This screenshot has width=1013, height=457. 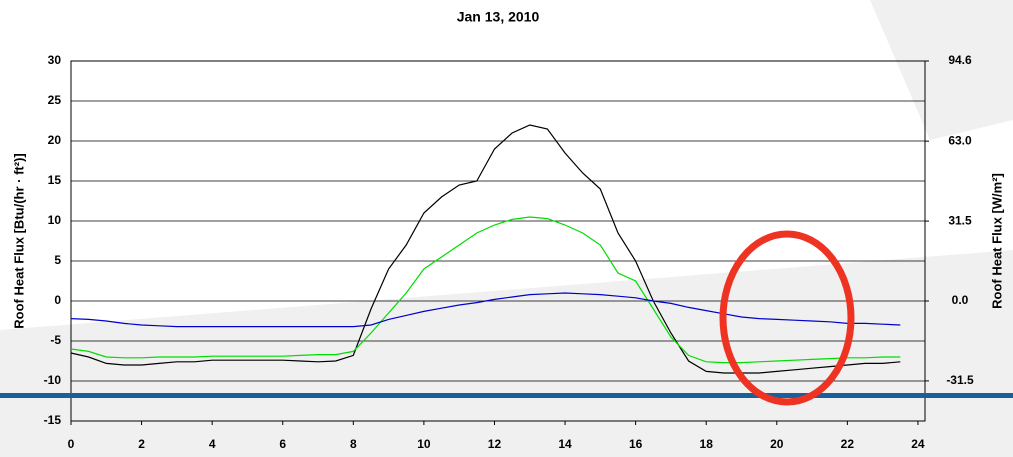 What do you see at coordinates (918, 444) in the screenshot?
I see `x-tick-label: 24` at bounding box center [918, 444].